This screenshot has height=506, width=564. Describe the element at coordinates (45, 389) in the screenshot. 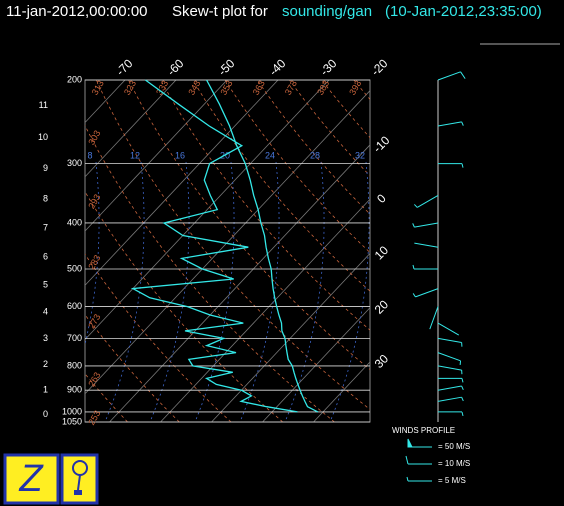

I see `height-label: 1` at that location.